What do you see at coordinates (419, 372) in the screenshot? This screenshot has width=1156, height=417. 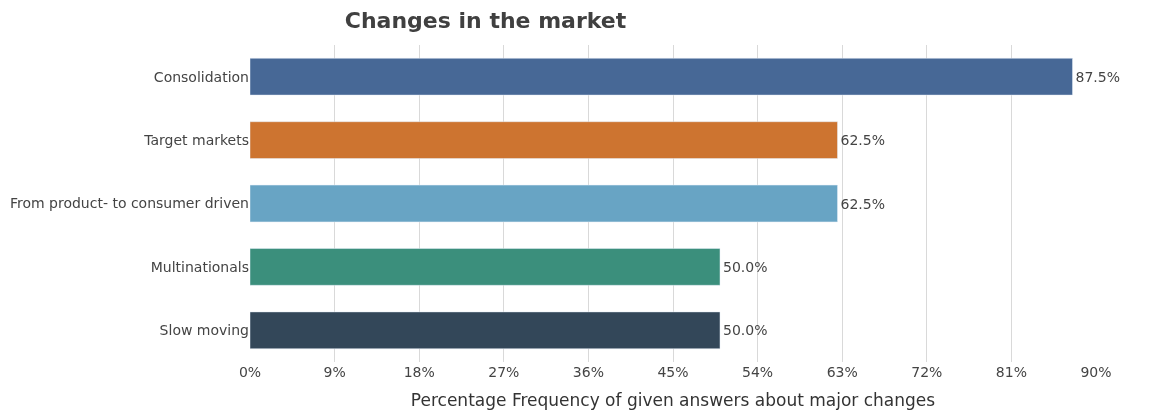 I see `x-tick-label: 18%` at bounding box center [419, 372].